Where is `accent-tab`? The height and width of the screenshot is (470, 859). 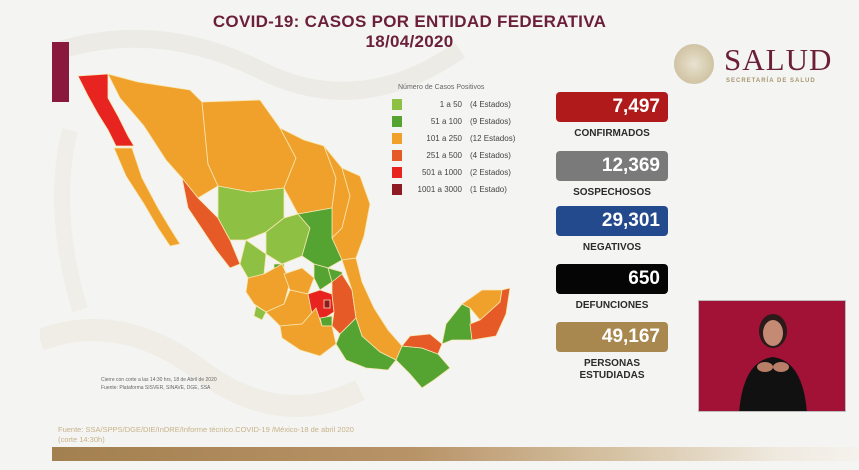 accent-tab is located at coordinates (60, 72).